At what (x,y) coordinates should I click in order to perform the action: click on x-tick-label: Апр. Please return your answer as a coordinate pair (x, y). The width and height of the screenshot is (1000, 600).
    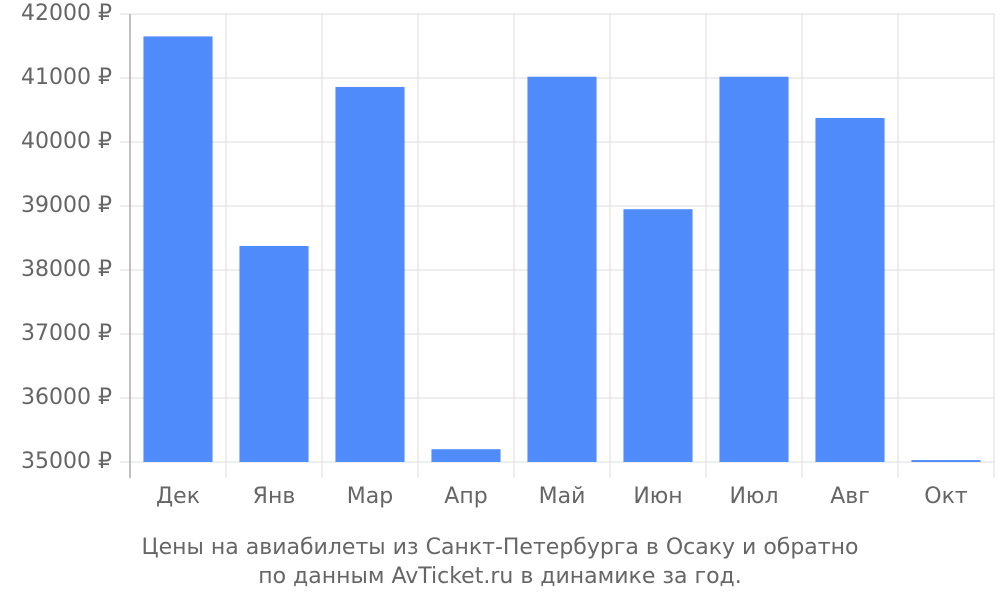
    Looking at the image, I should click on (465, 496).